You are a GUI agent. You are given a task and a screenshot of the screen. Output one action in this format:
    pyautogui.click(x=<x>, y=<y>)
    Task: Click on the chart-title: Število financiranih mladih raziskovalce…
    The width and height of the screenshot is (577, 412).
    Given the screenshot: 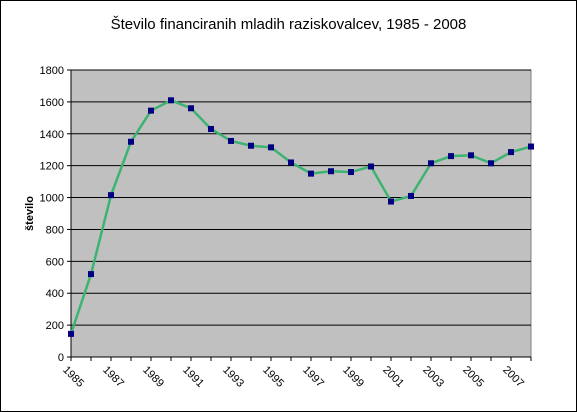 What is the action you would take?
    pyautogui.click(x=288, y=24)
    